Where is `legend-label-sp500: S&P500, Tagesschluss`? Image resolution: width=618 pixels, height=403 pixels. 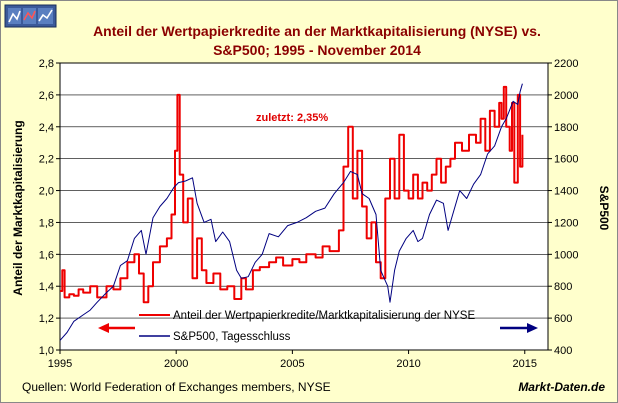 legend-label-sp500: S&P500, Tagesschluss is located at coordinates (232, 337).